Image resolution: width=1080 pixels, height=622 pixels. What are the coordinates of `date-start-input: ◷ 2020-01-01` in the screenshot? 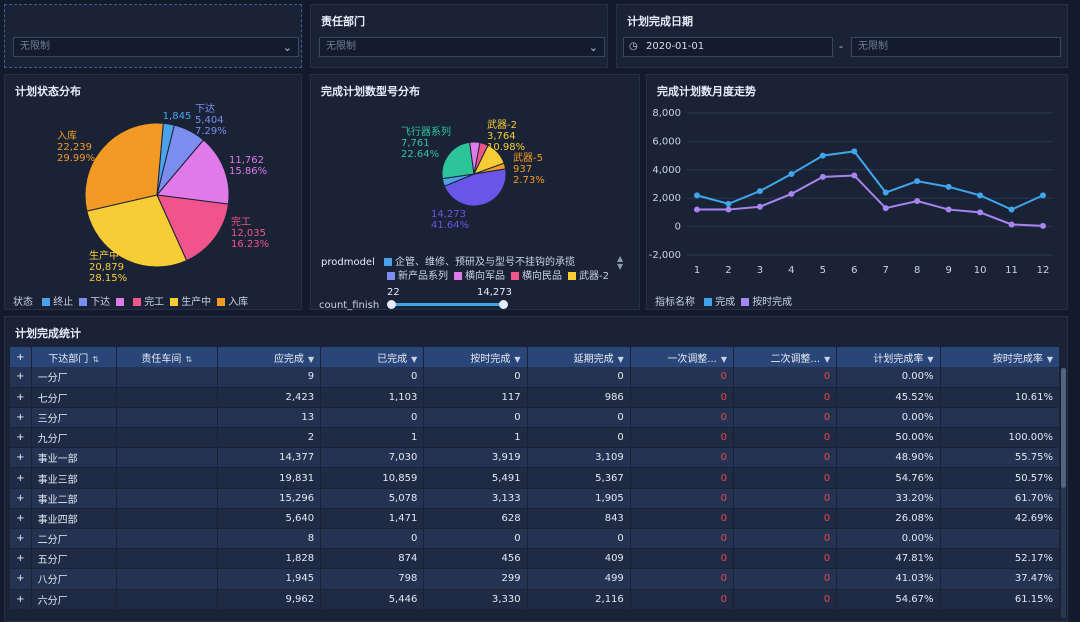 It's located at (728, 47).